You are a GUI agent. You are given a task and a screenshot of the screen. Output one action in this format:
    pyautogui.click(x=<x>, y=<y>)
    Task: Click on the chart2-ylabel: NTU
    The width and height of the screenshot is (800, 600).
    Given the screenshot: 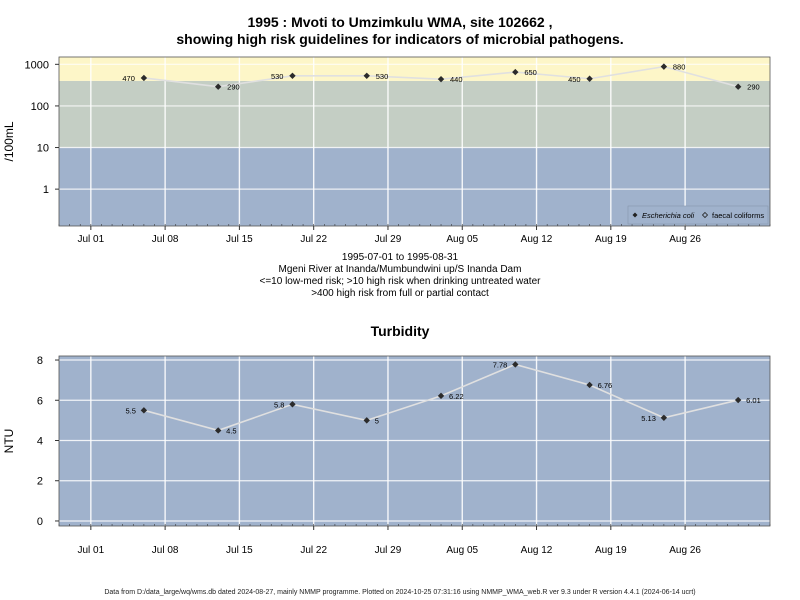 What is the action you would take?
    pyautogui.click(x=9, y=441)
    